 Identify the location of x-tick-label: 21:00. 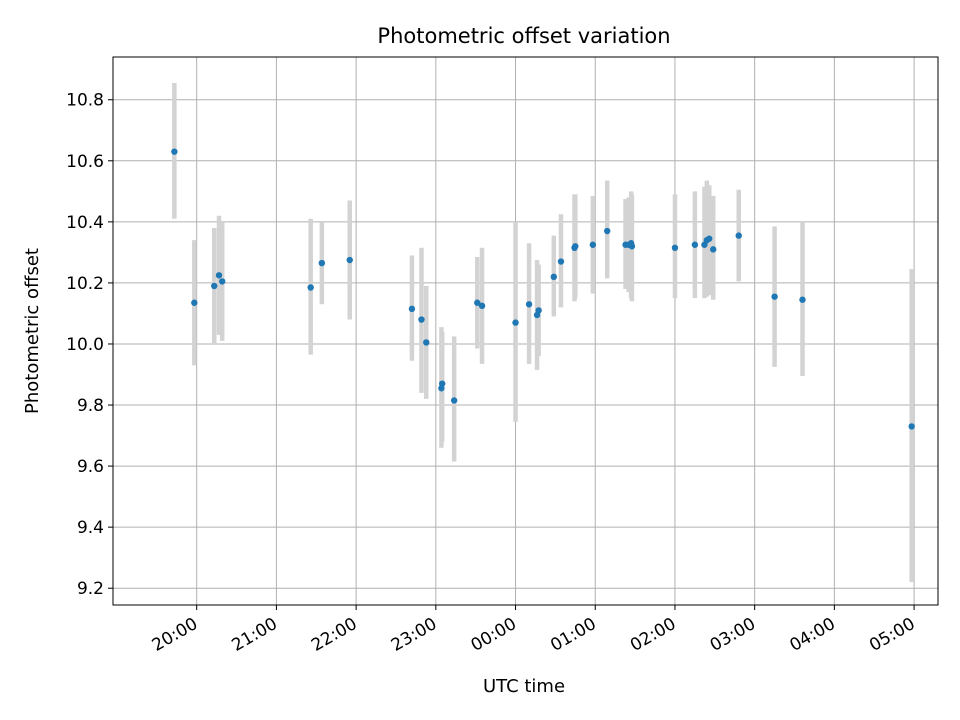
(254, 635).